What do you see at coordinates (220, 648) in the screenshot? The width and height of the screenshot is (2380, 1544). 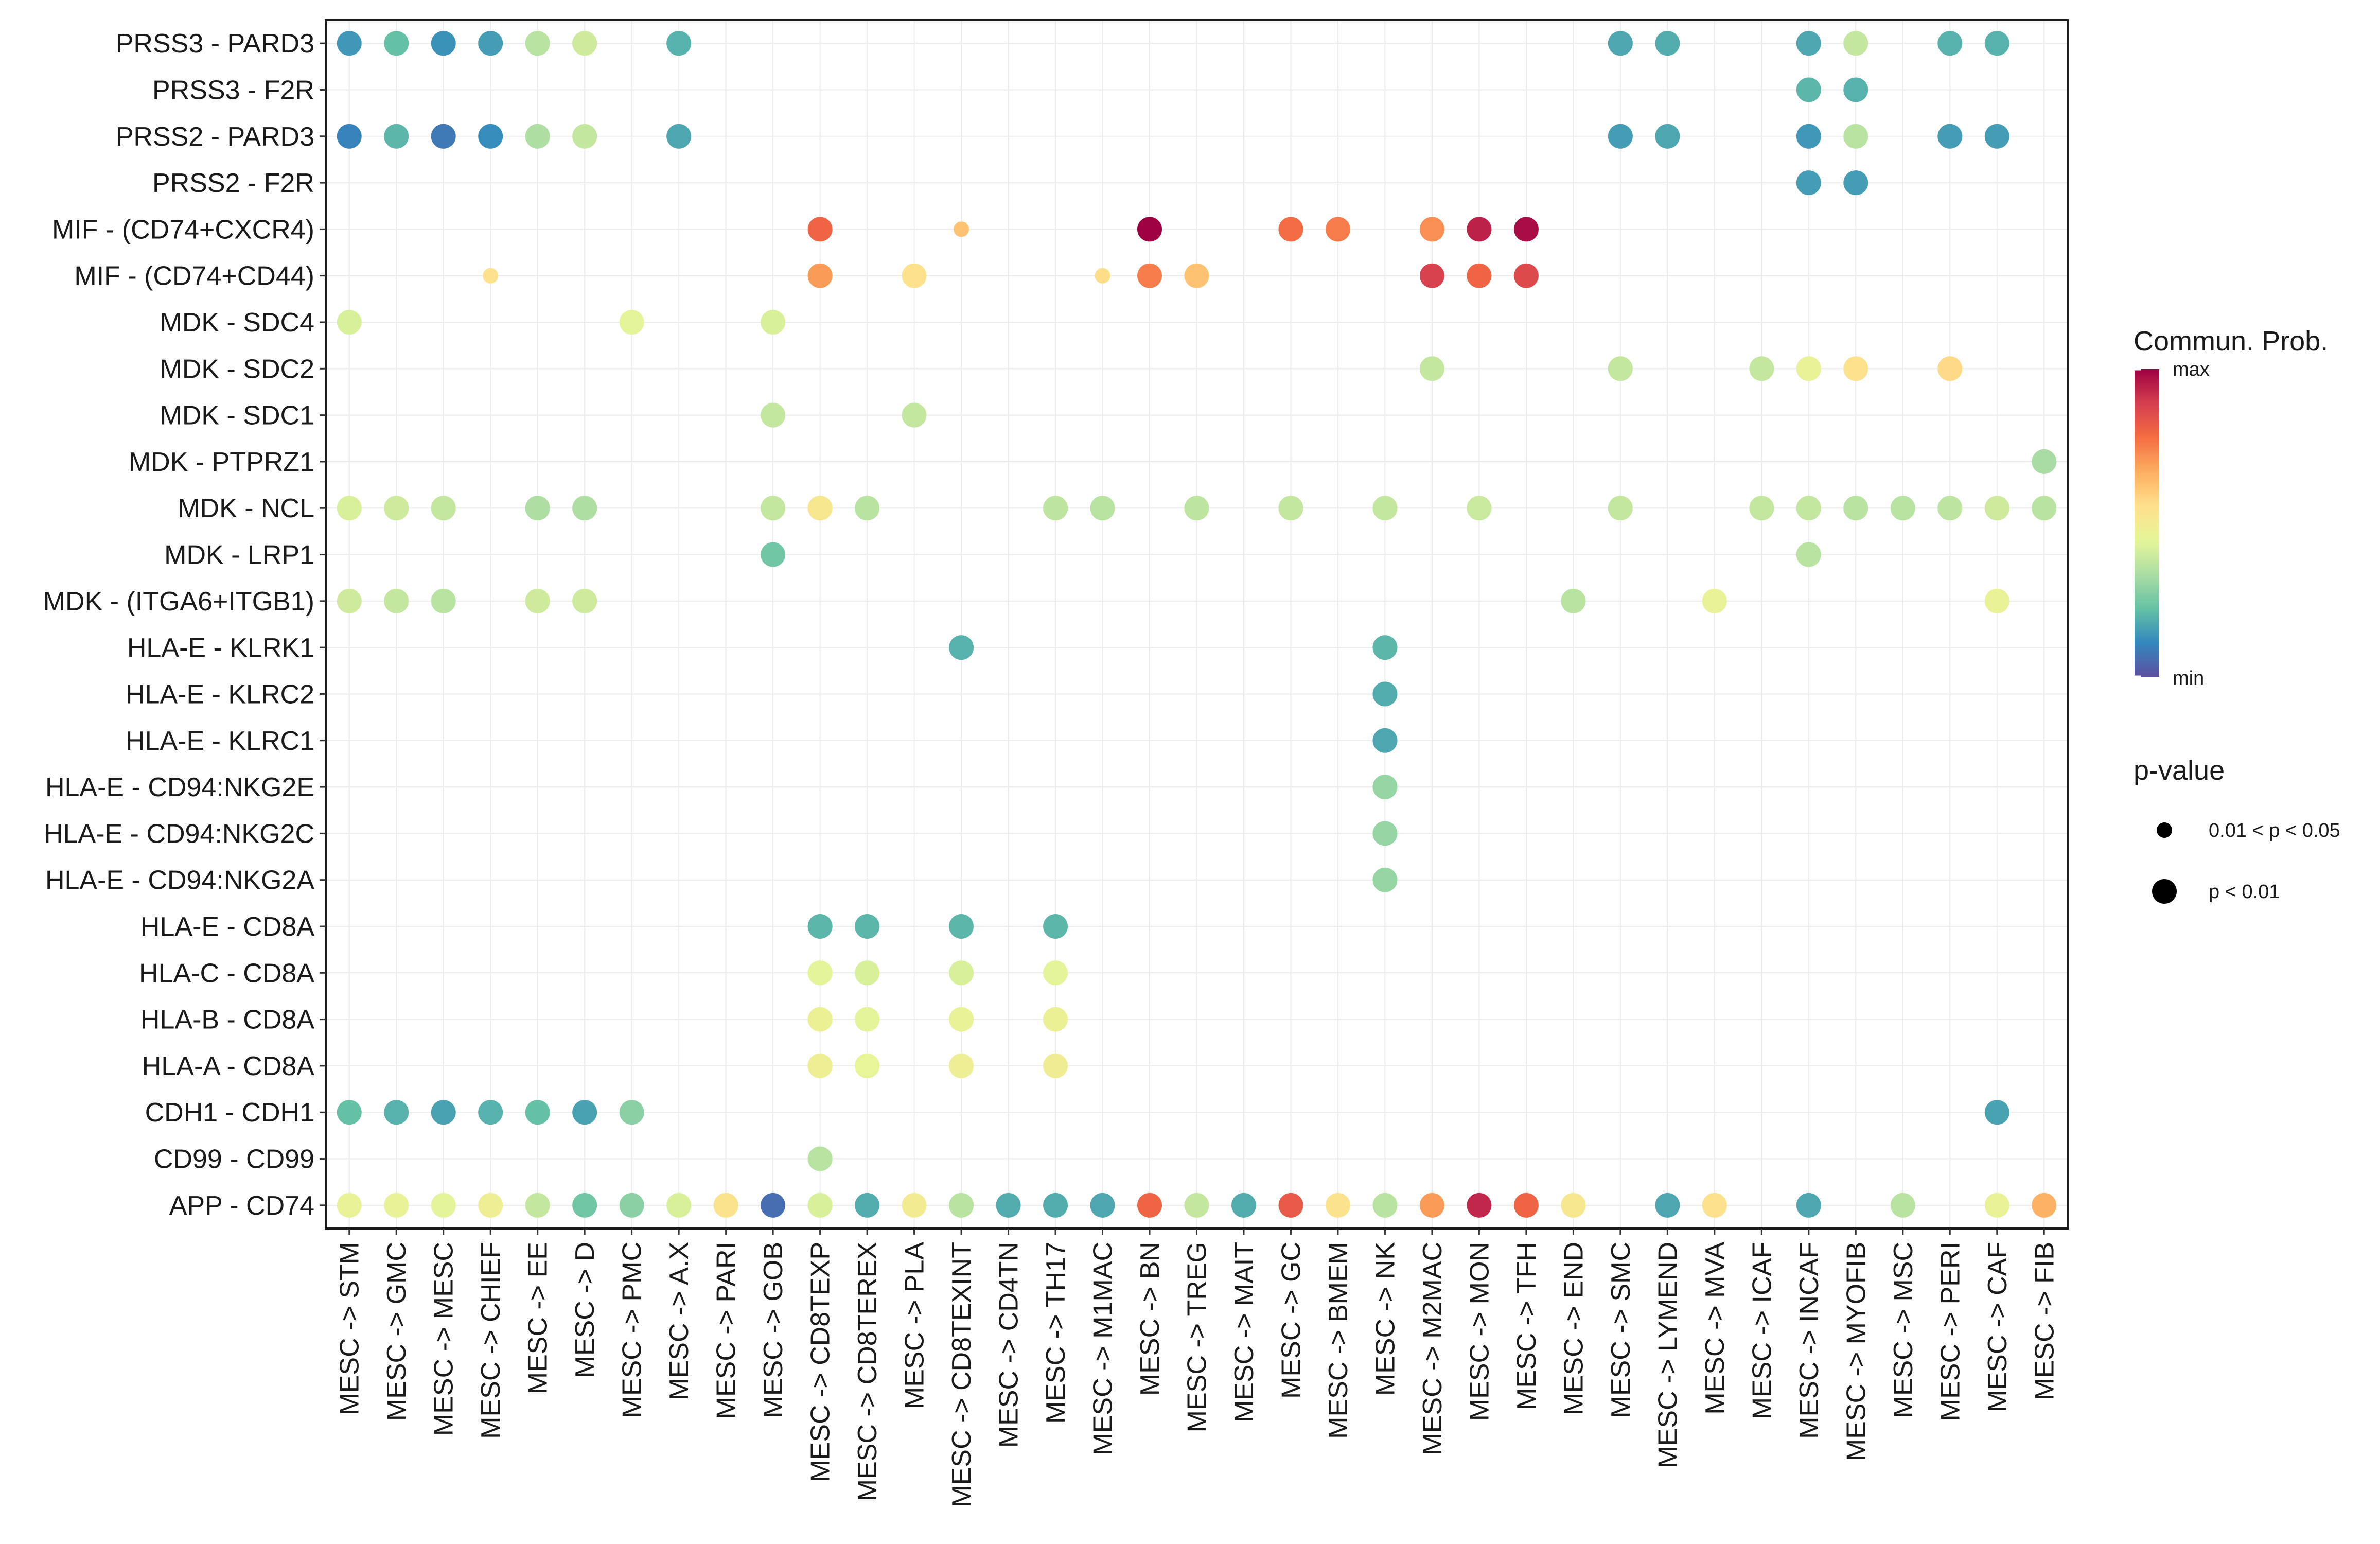 I see `y-tick-label: HLA-E - KLRK1` at bounding box center [220, 648].